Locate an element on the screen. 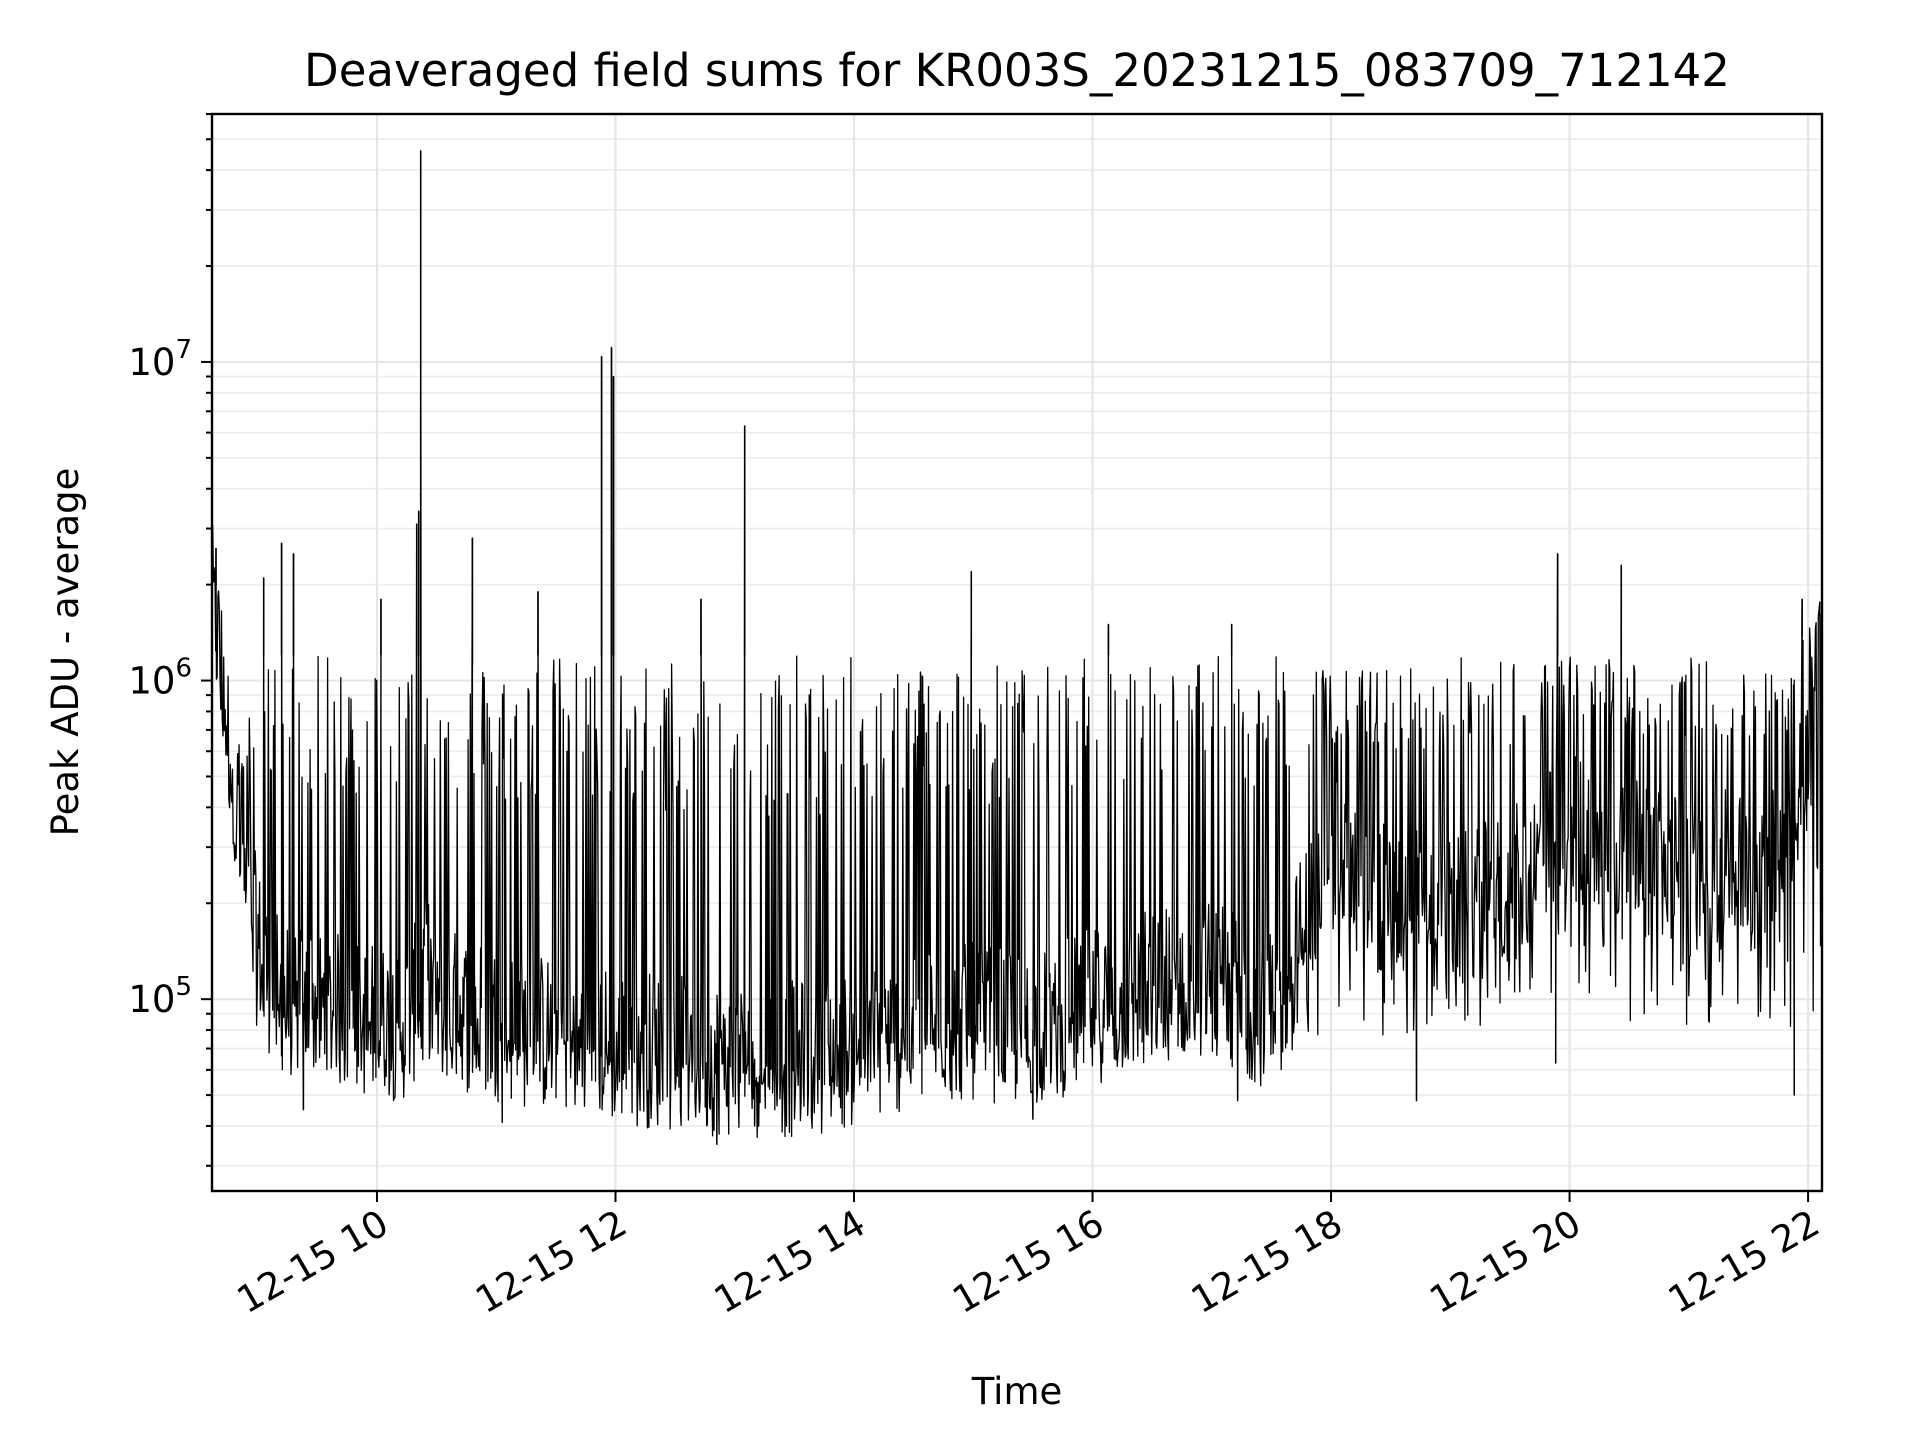  y-tick-label: 10⁵ is located at coordinates (160, 996).